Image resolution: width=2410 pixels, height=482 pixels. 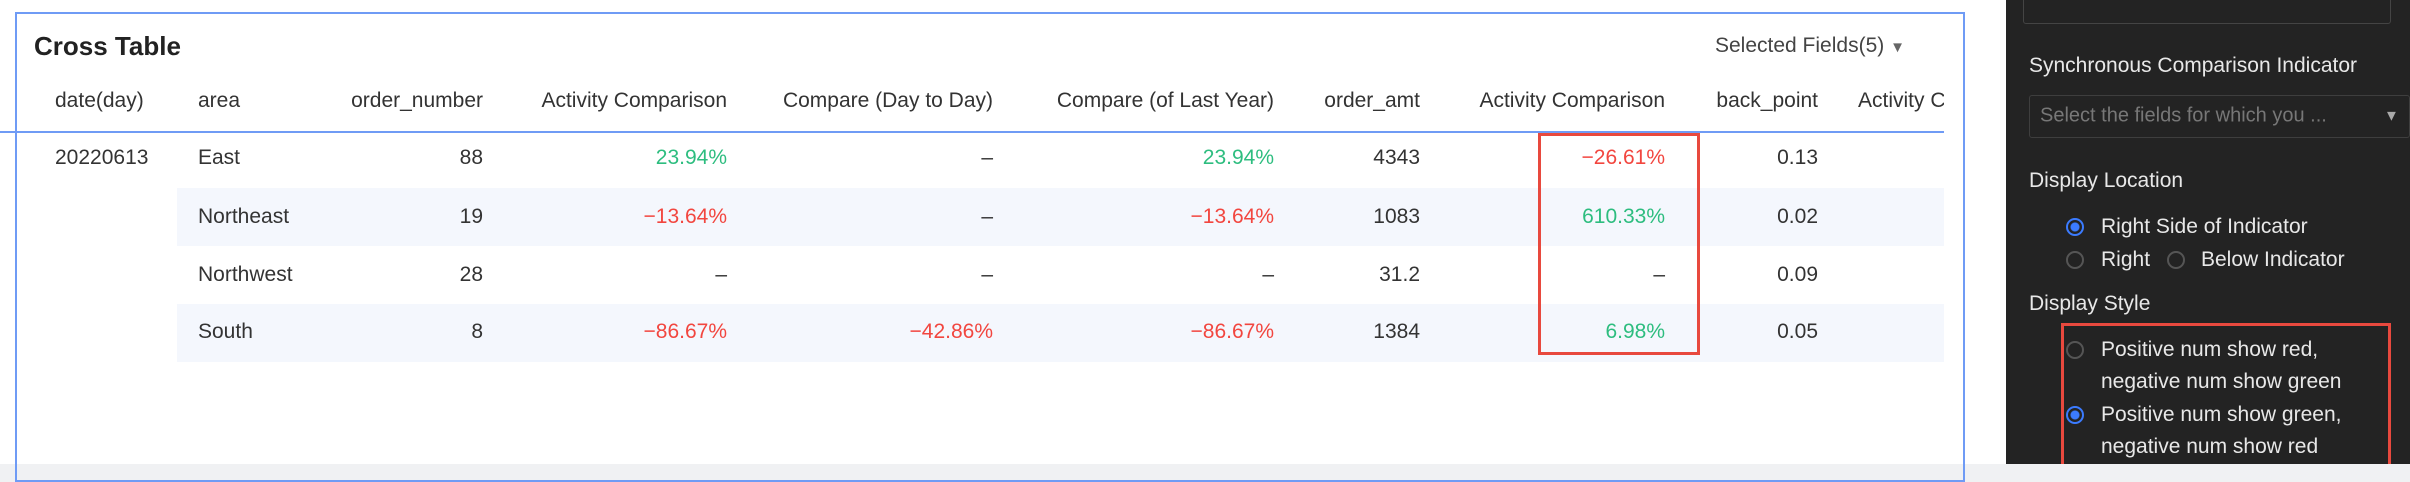 I want to click on value-cell: 28, so click(x=471, y=274).